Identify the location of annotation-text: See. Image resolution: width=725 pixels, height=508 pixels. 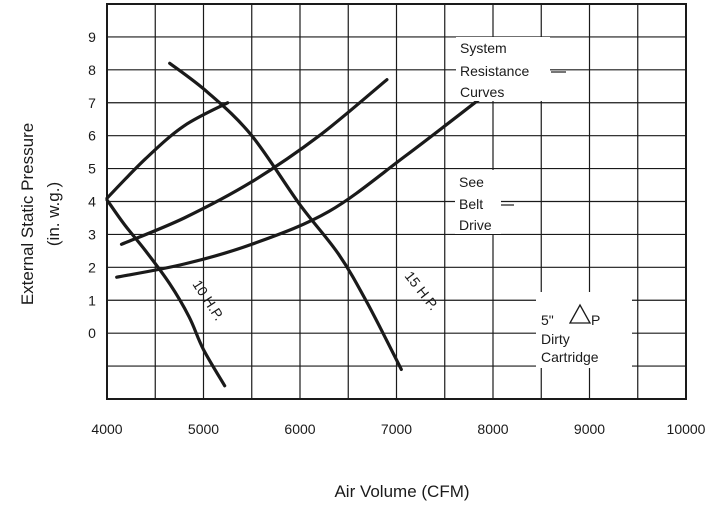
(471, 182).